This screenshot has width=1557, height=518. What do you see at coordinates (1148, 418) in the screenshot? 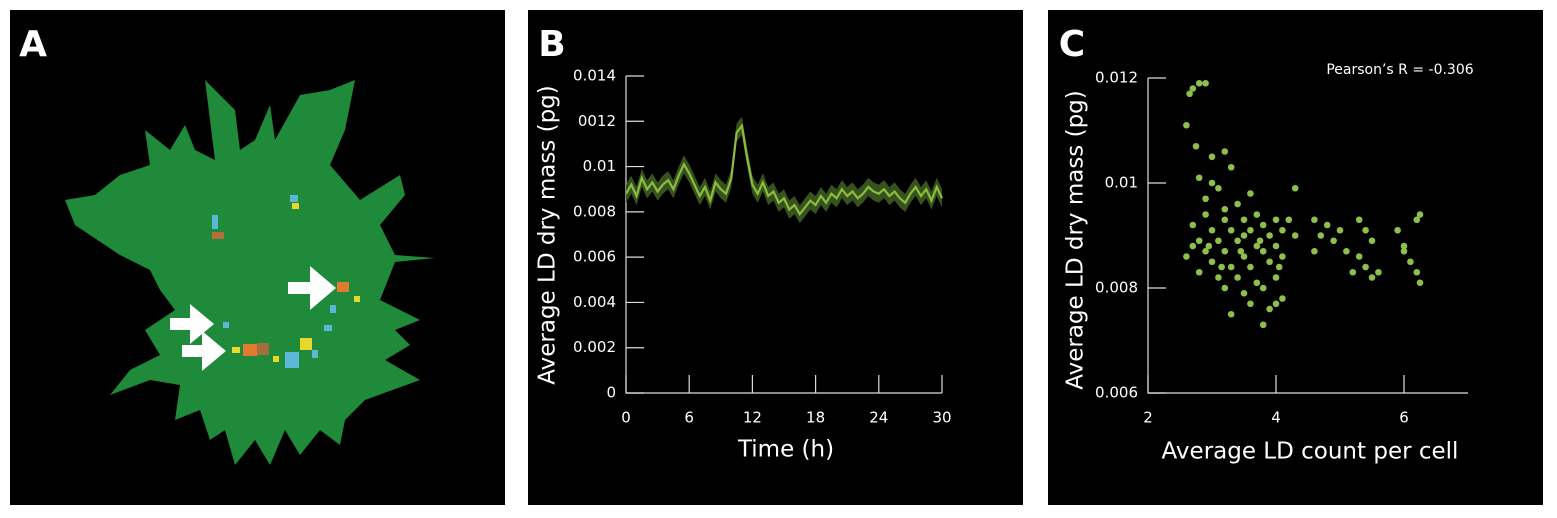
I see `x-tick-label: 2` at bounding box center [1148, 418].